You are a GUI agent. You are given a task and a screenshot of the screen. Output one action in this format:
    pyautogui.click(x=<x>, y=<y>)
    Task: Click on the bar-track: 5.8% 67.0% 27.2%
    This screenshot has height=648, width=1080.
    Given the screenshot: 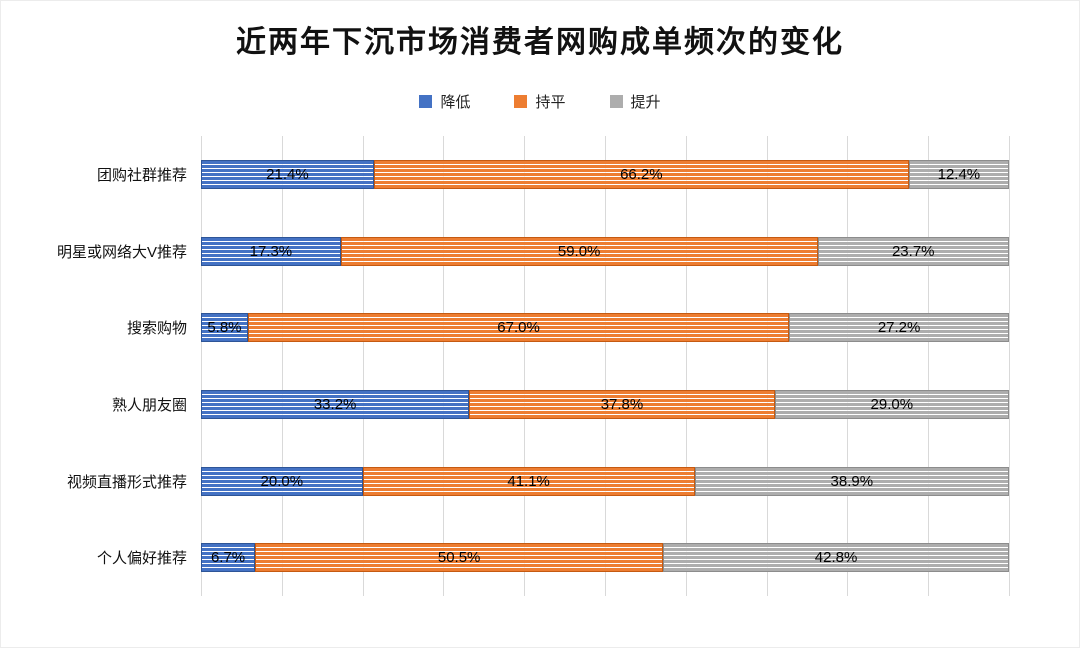 What is the action you would take?
    pyautogui.click(x=605, y=328)
    